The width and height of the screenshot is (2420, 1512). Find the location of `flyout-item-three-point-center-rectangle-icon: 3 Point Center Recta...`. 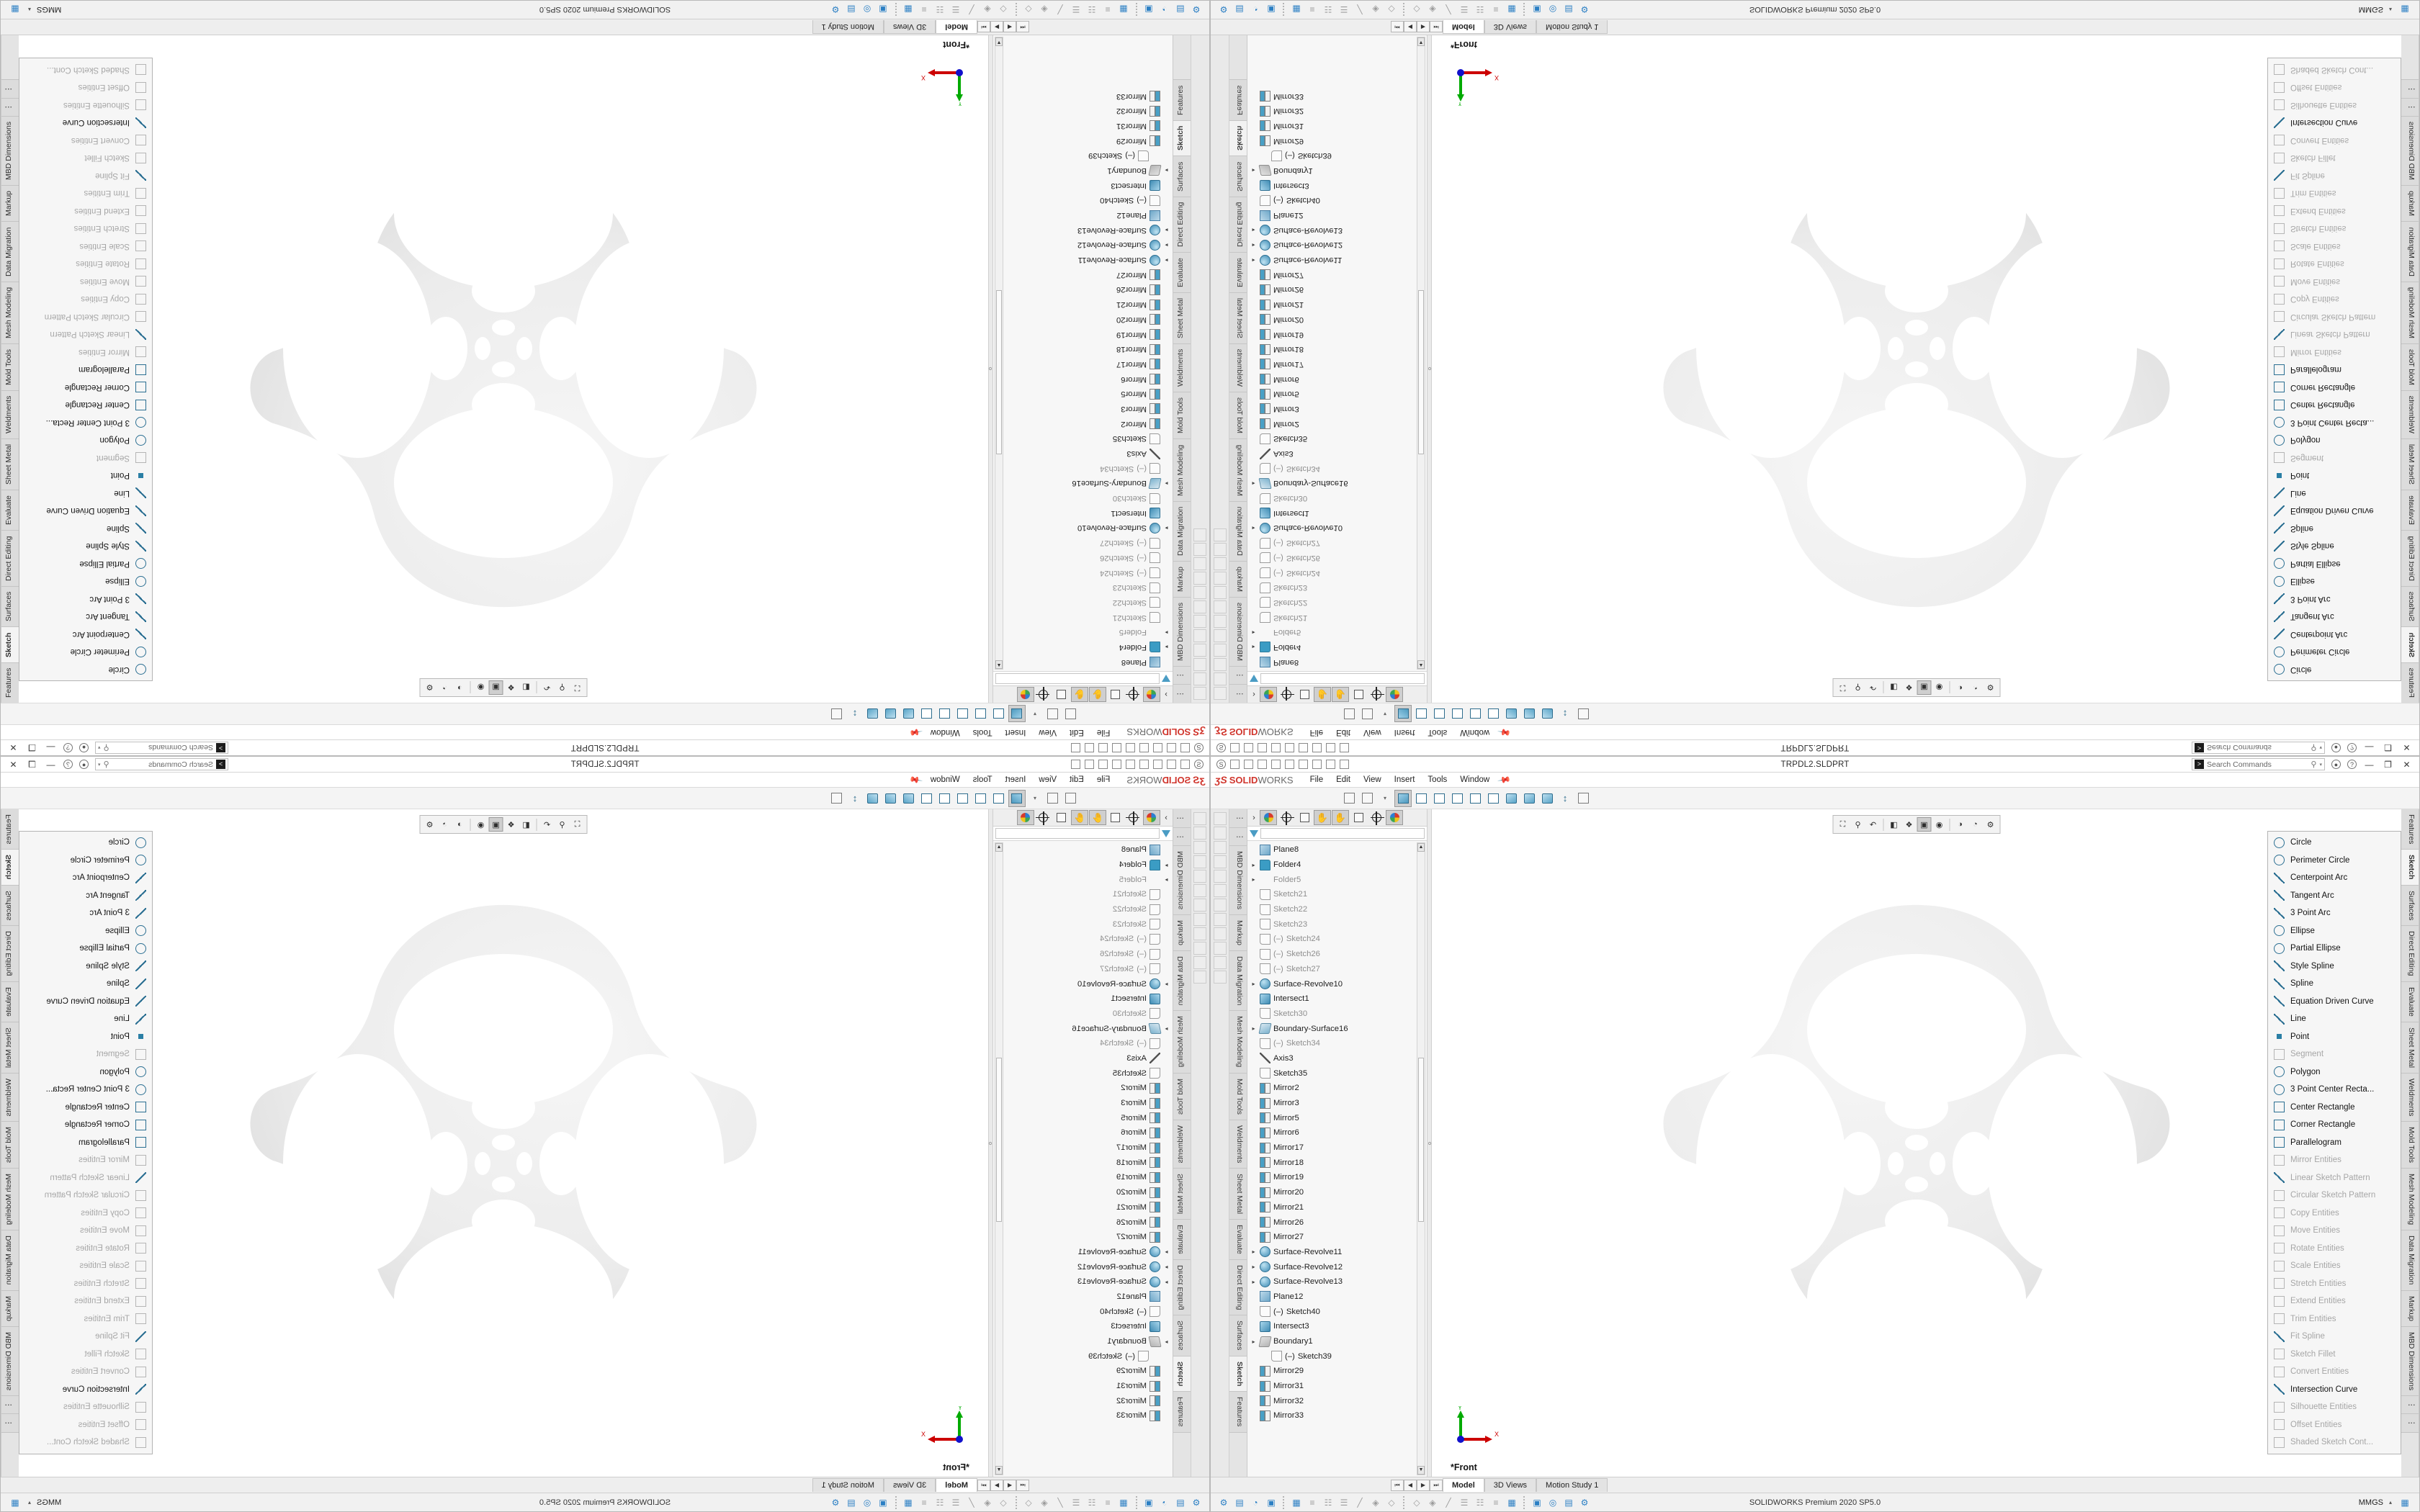

flyout-item-three-point-center-rectangle-icon: 3 Point Center Recta... is located at coordinates (85, 1090).